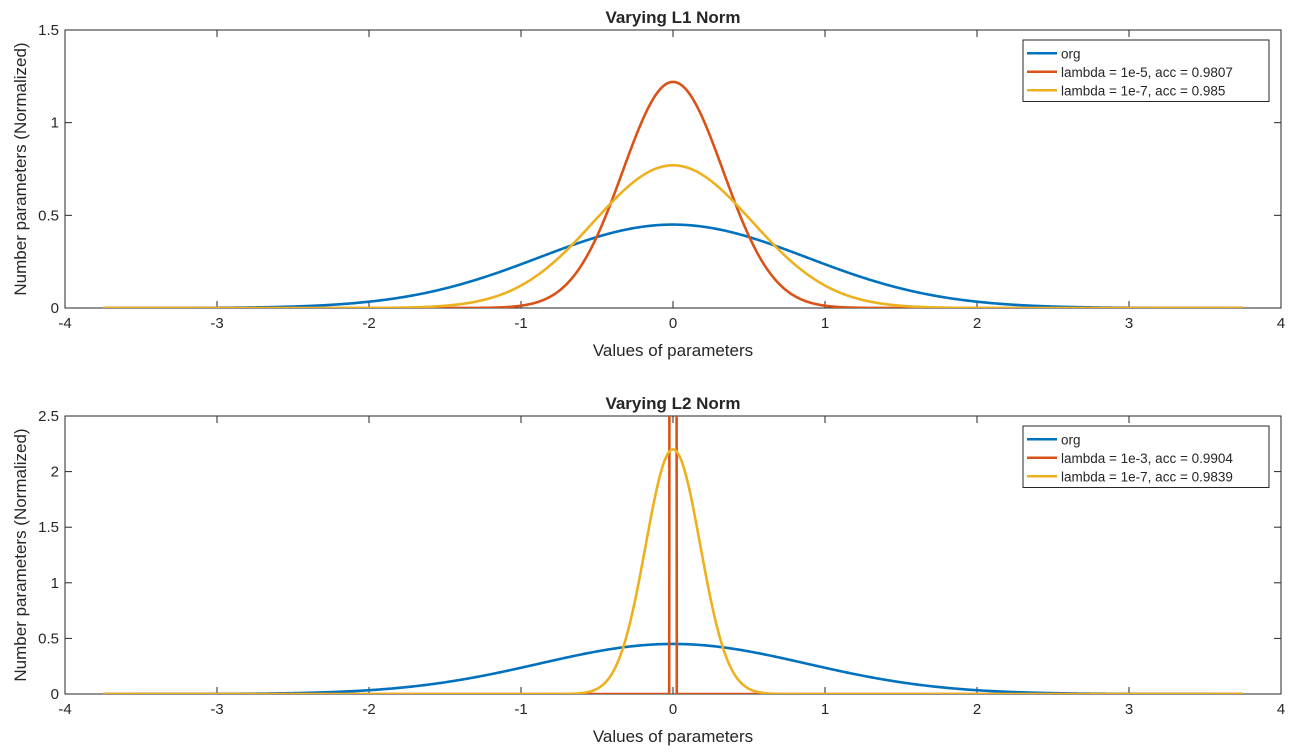  I want to click on y-tick-label: 2, so click(55, 472).